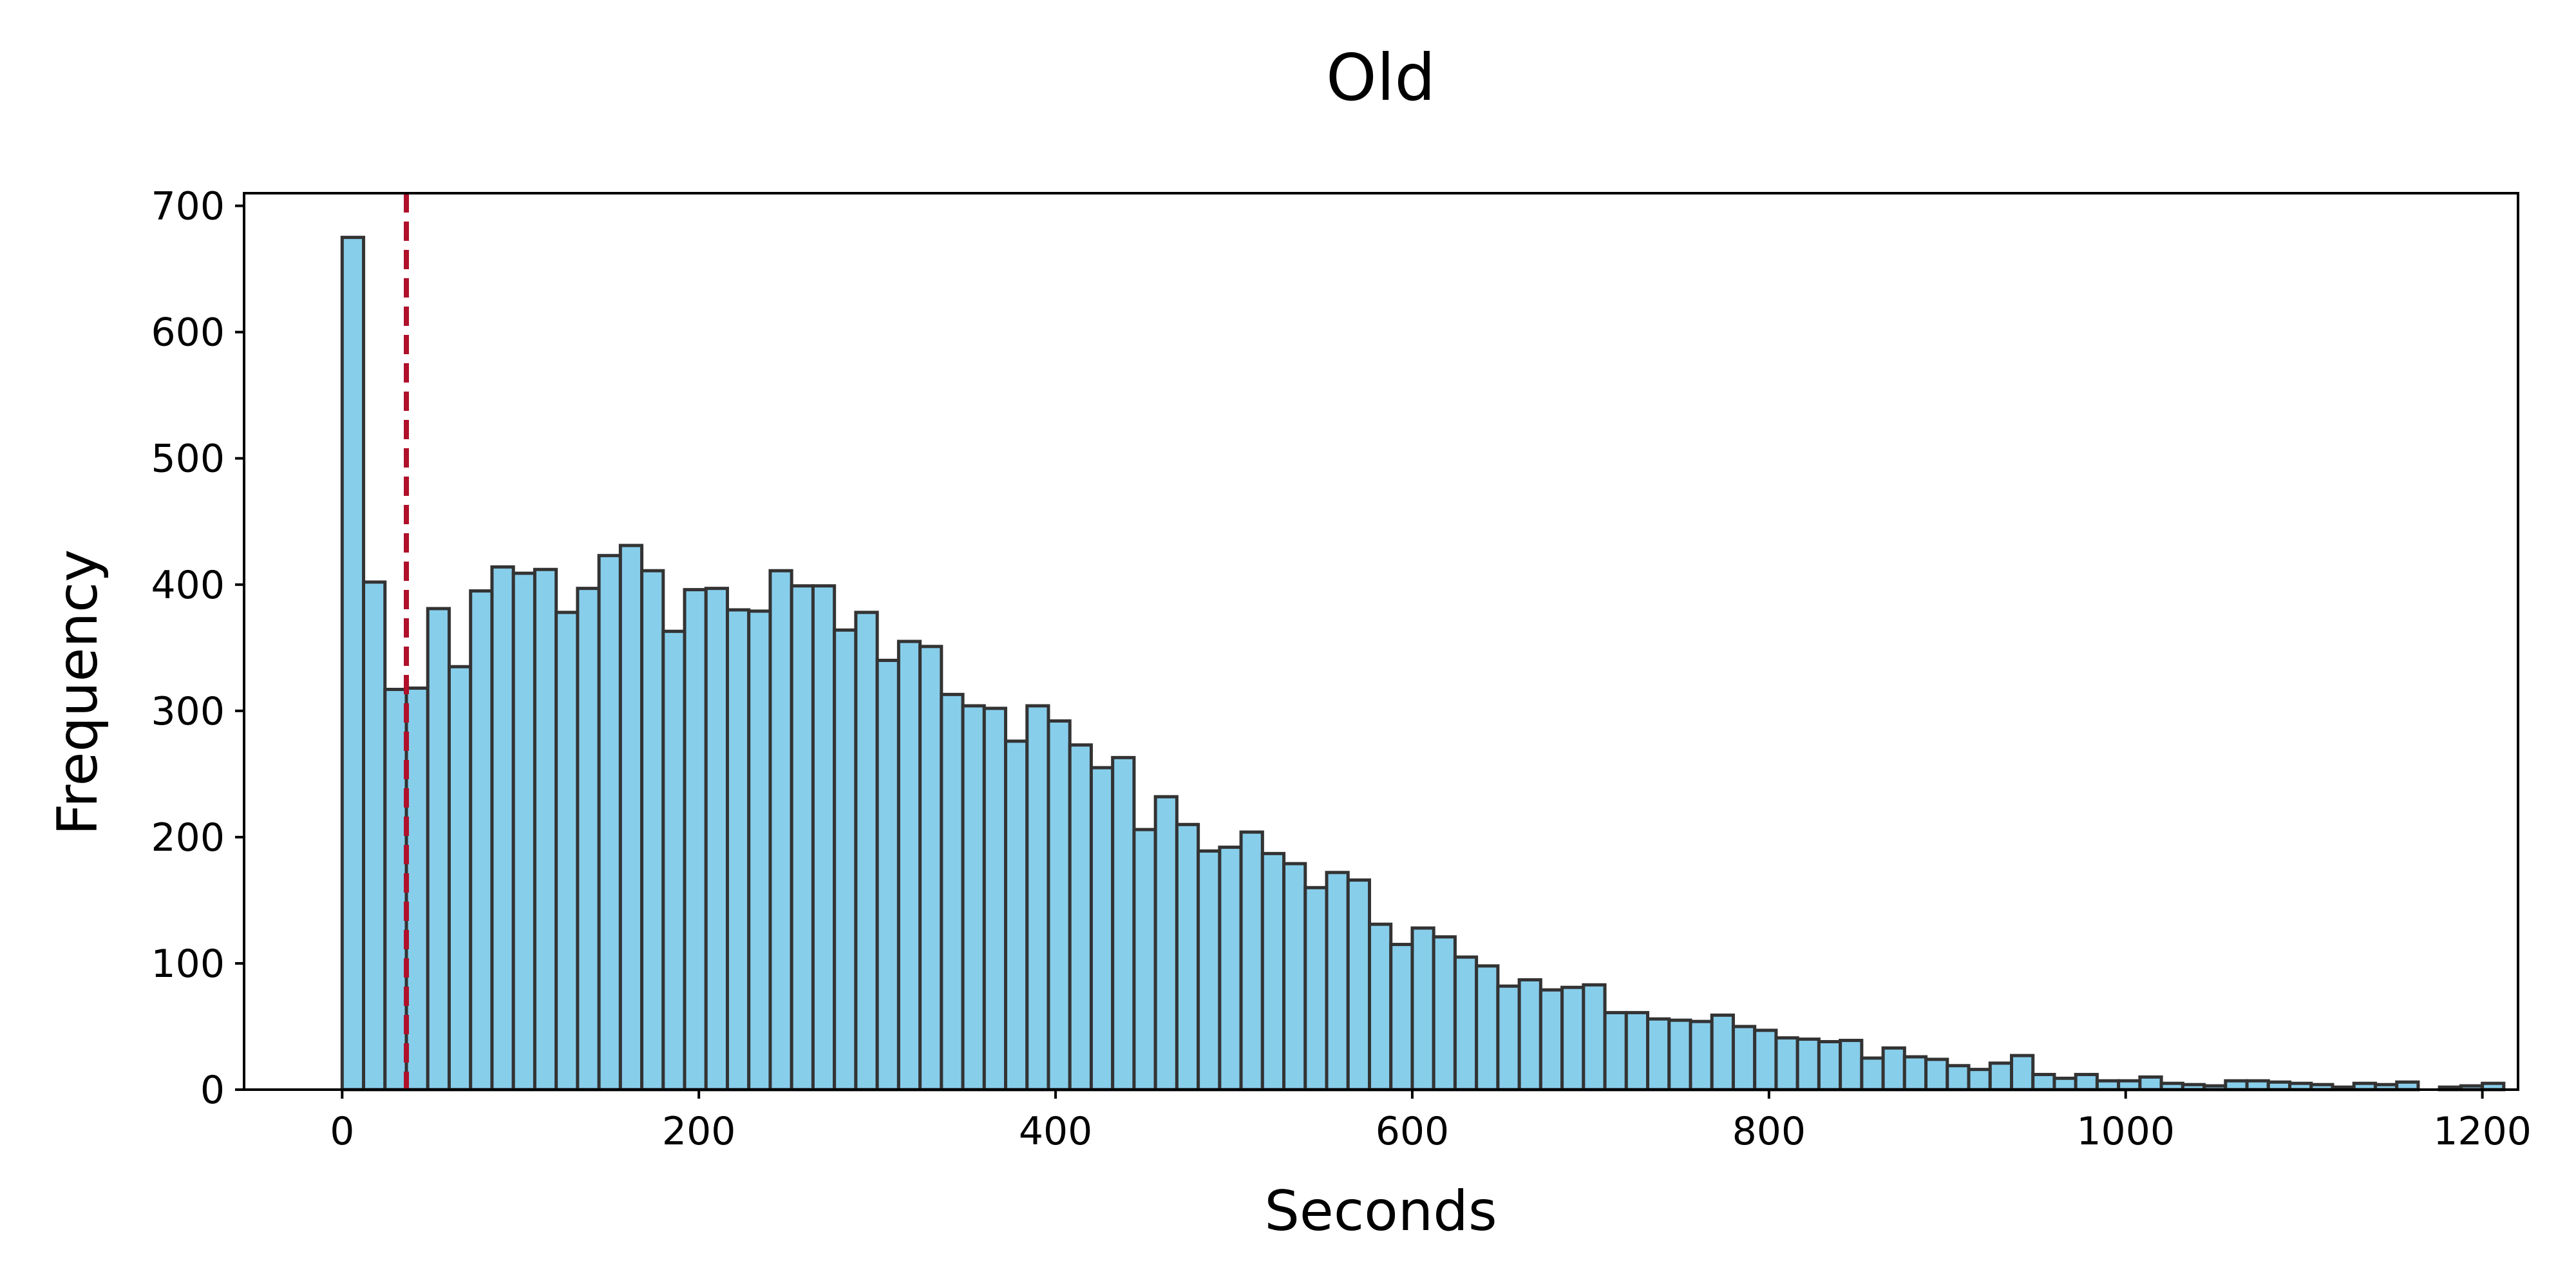 The image size is (2576, 1288). Describe the element at coordinates (2125, 1131) in the screenshot. I see `x-tick-label: 1000` at that location.